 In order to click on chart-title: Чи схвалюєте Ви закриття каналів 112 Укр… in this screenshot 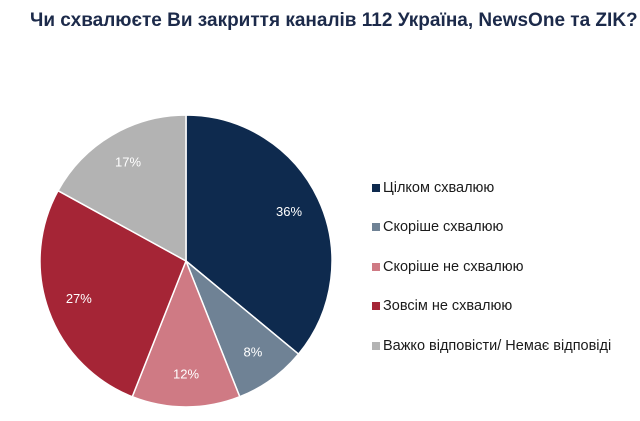, I will do `click(334, 20)`.